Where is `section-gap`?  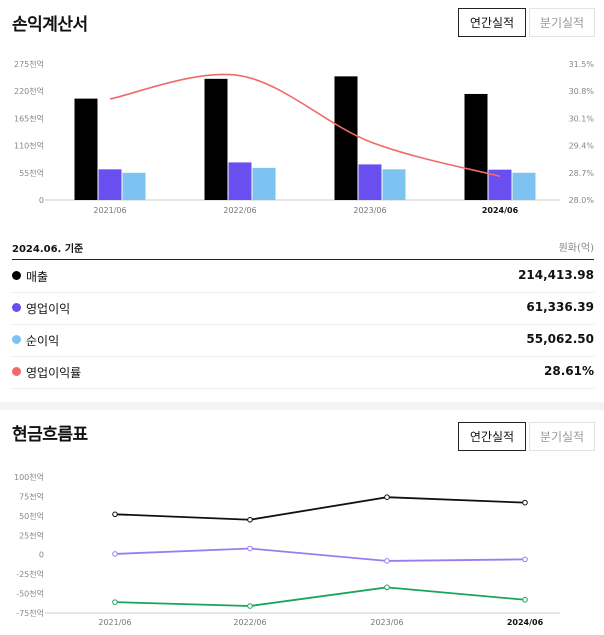
section-gap is located at coordinates (302, 406).